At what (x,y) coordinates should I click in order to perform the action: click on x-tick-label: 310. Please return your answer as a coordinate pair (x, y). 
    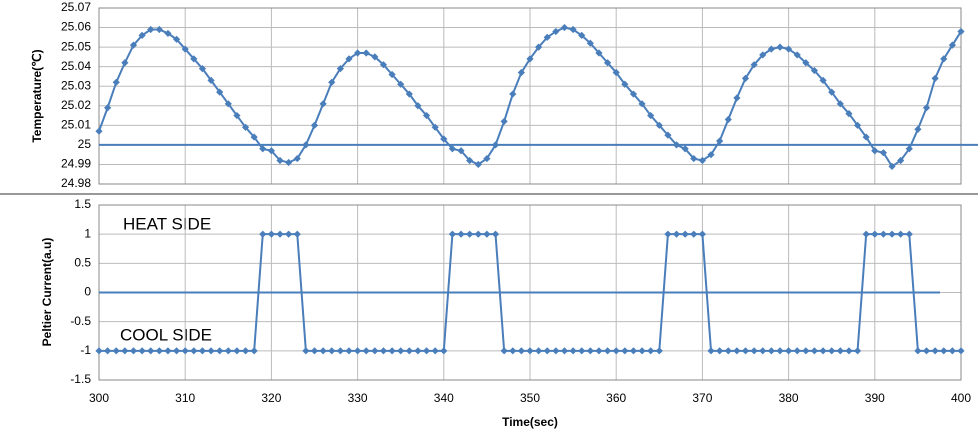
    Looking at the image, I should click on (185, 398).